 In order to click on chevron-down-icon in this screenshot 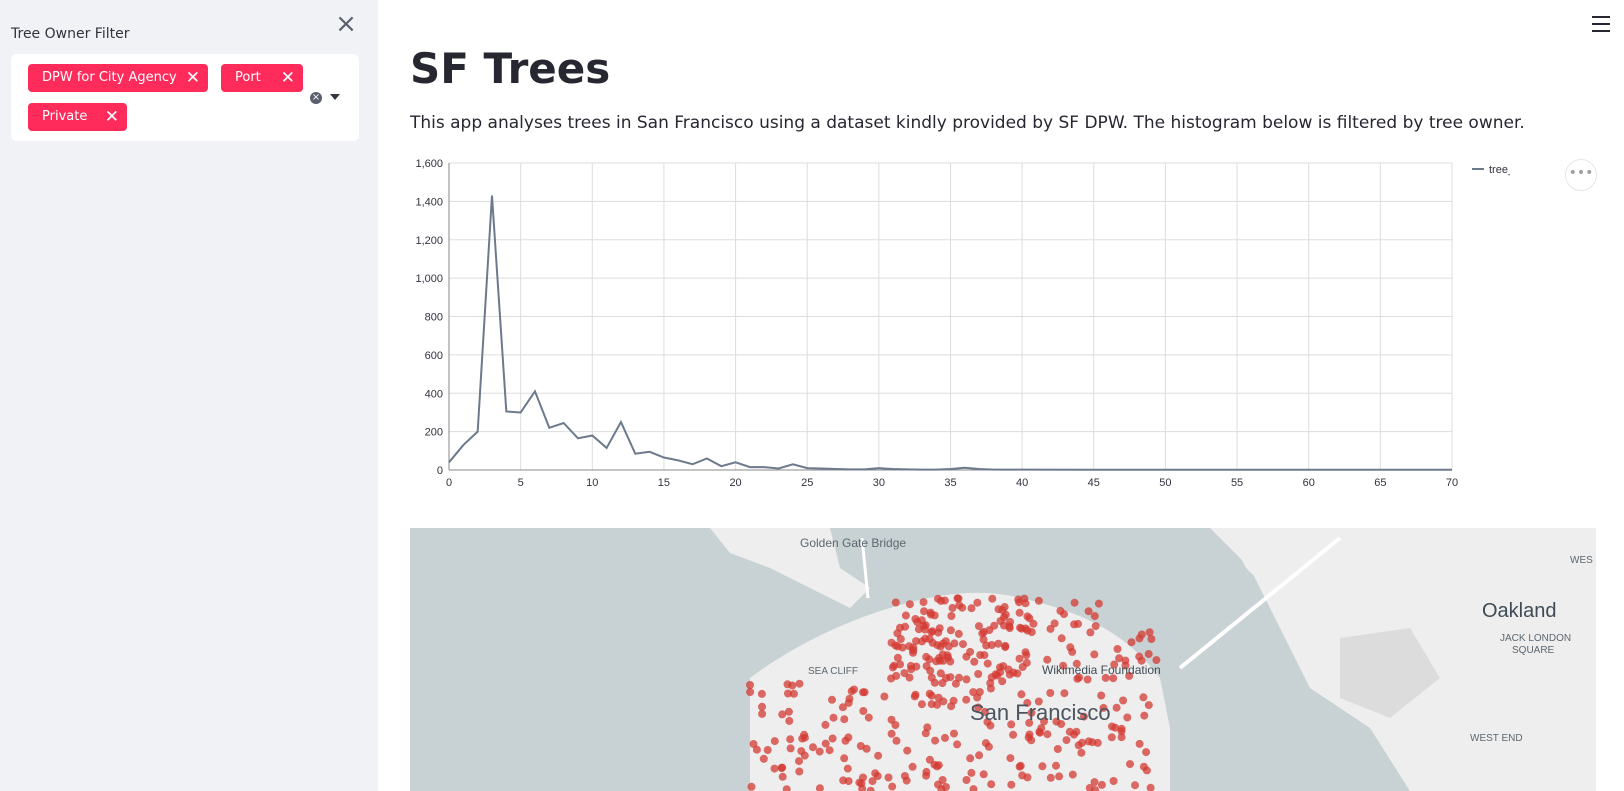, I will do `click(335, 97)`.